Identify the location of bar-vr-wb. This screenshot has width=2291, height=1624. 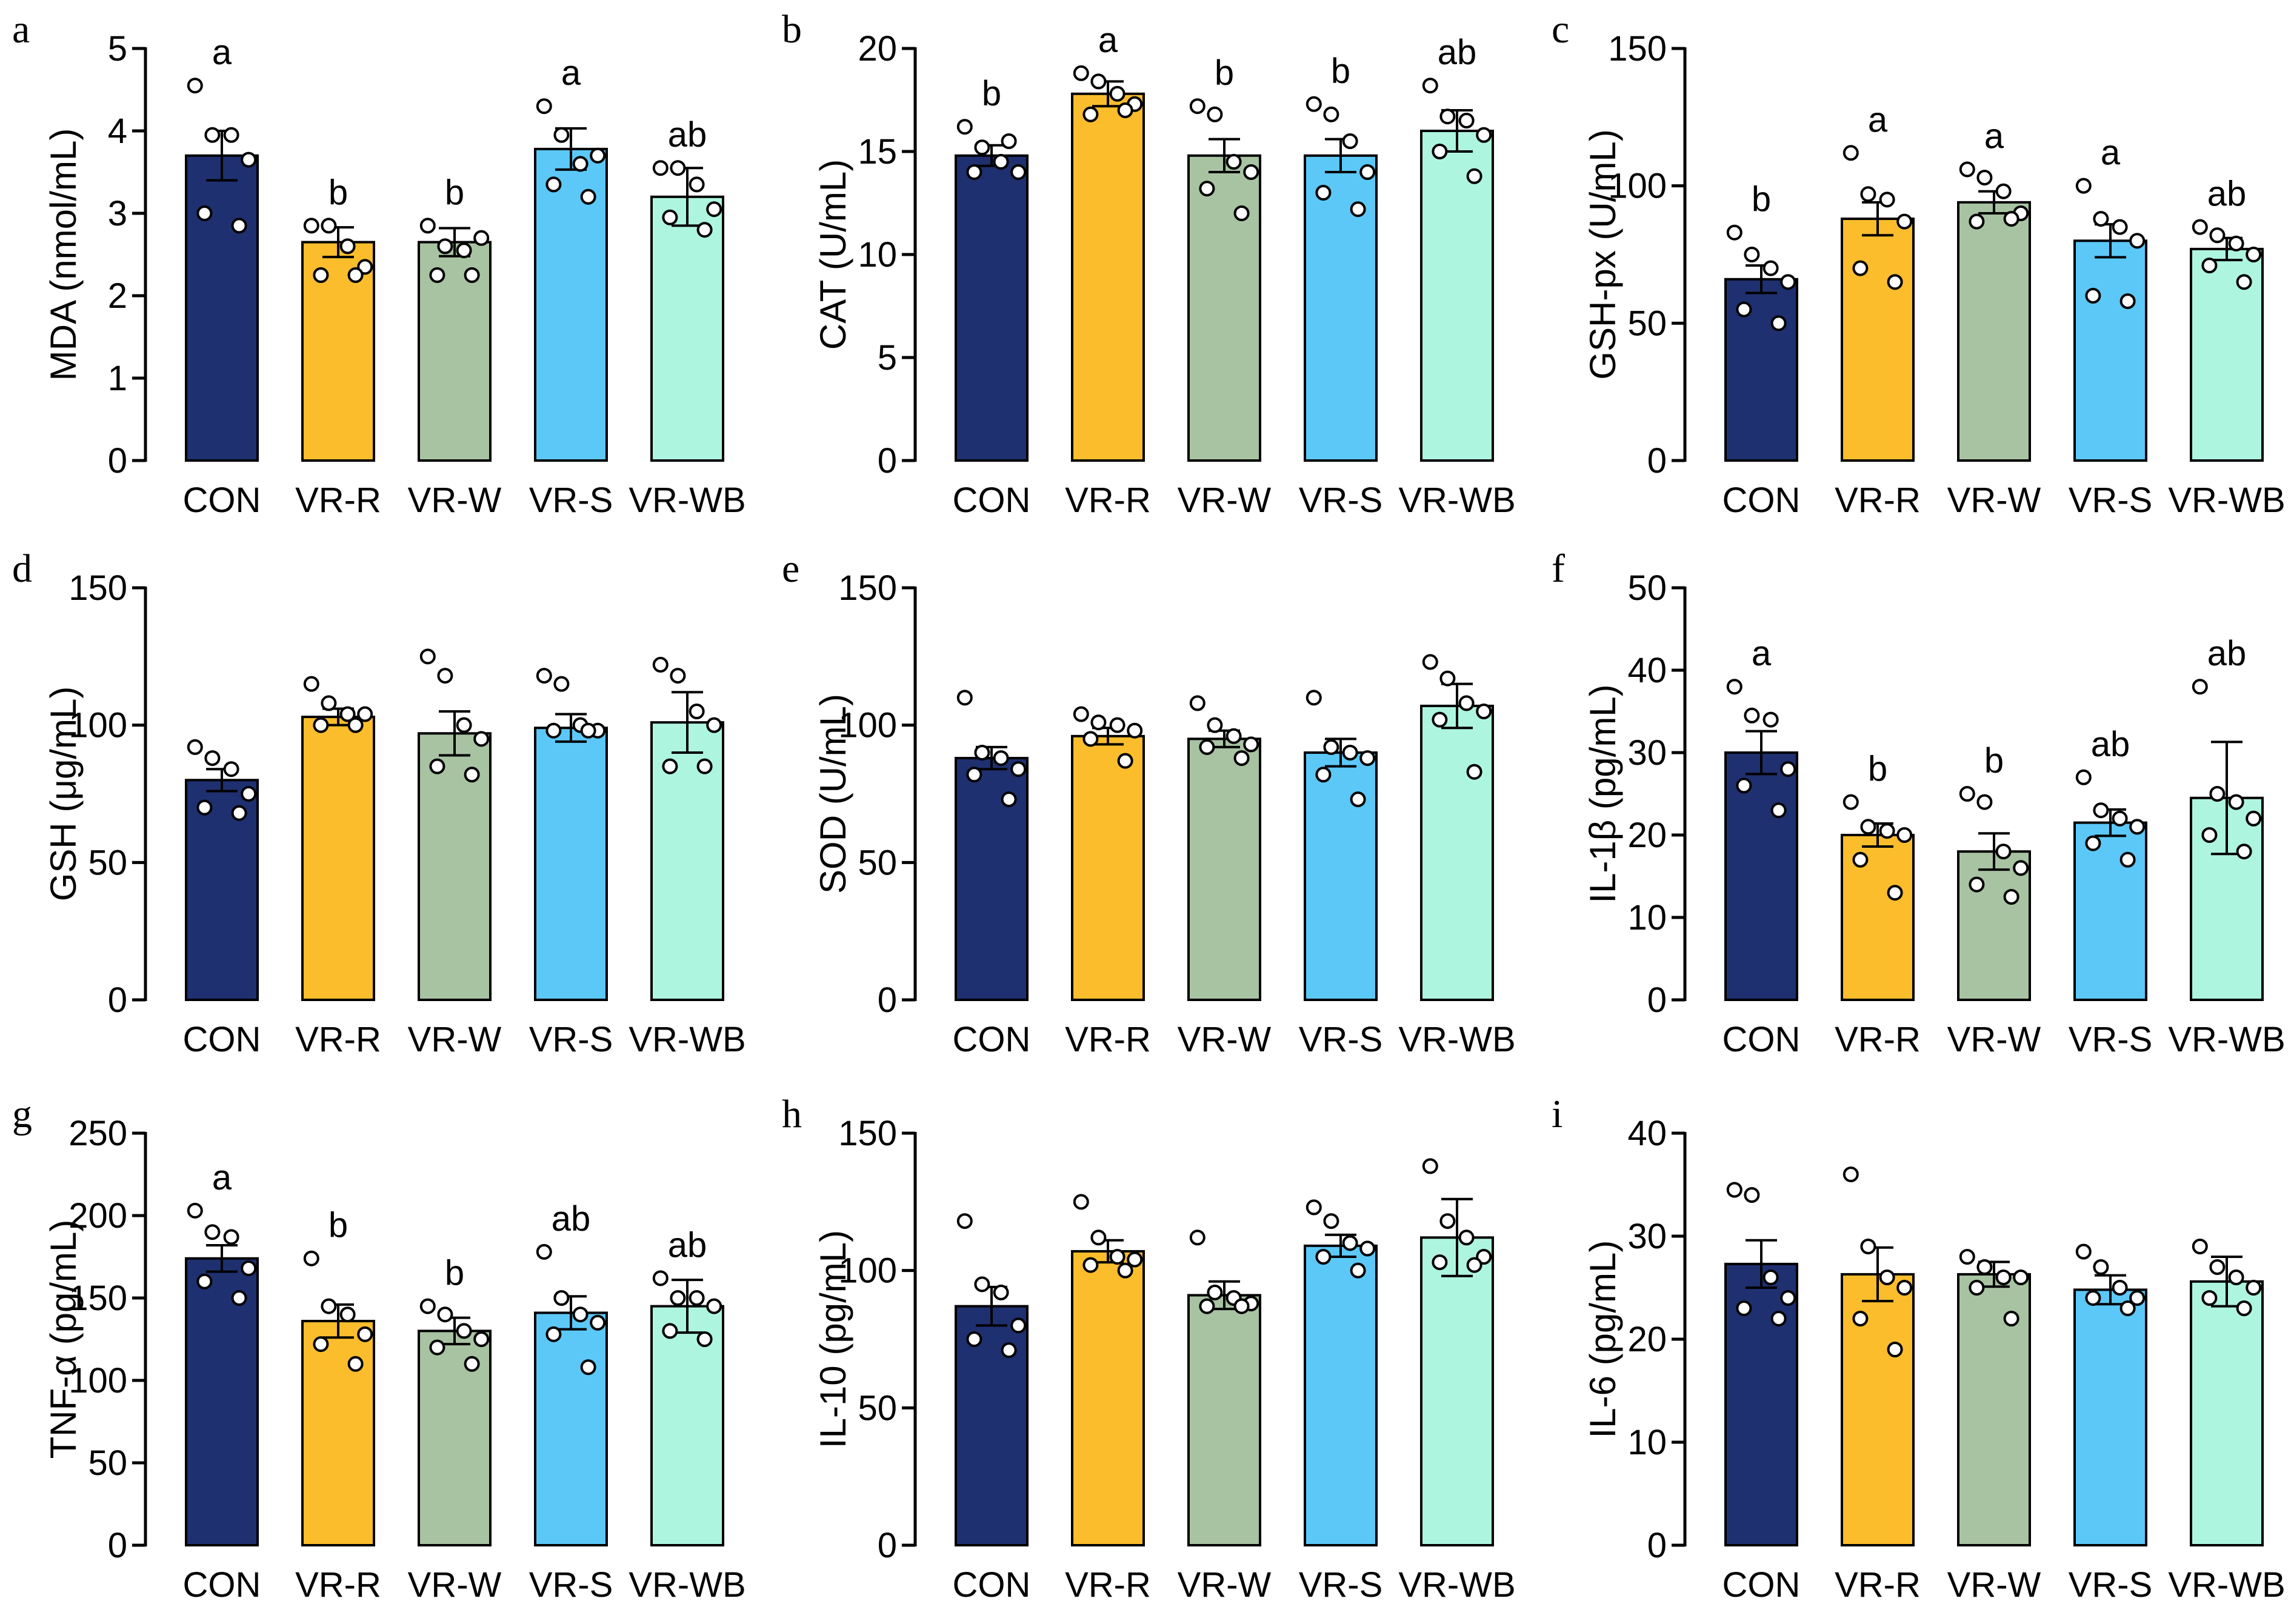
(687, 1426).